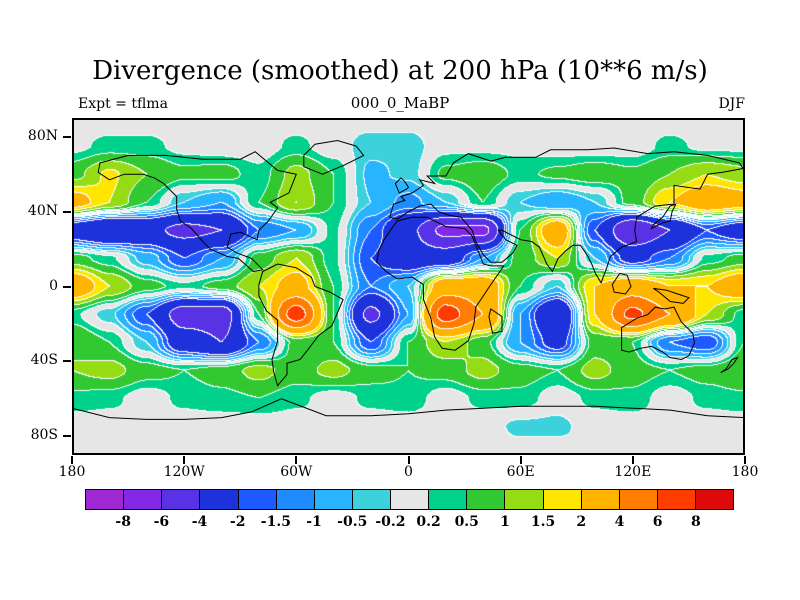 This screenshot has width=800, height=600. I want to click on lon-tick-label-3: 0, so click(408, 472).